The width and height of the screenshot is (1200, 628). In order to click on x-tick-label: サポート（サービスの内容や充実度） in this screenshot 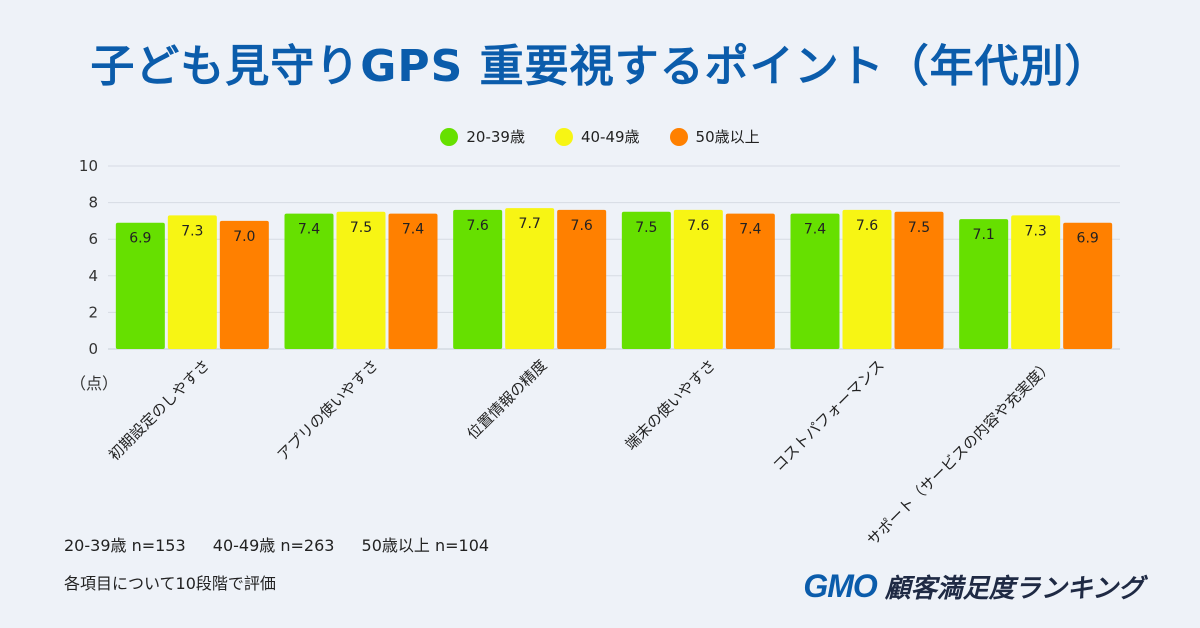, I will do `click(959, 452)`.